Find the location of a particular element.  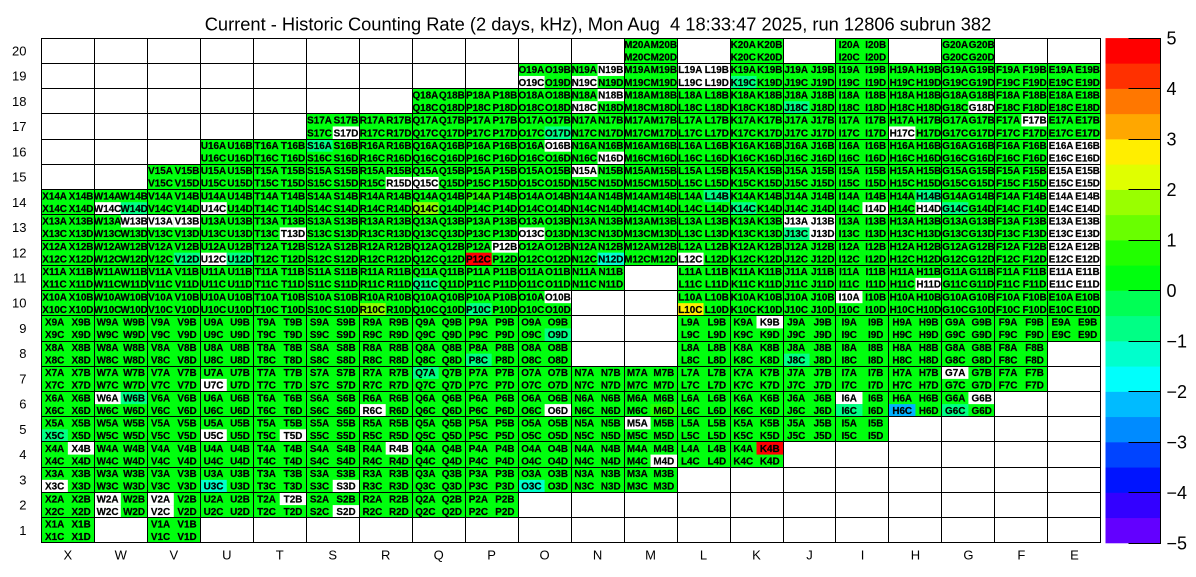

svg-text: V9A is located at coordinates (160, 323).